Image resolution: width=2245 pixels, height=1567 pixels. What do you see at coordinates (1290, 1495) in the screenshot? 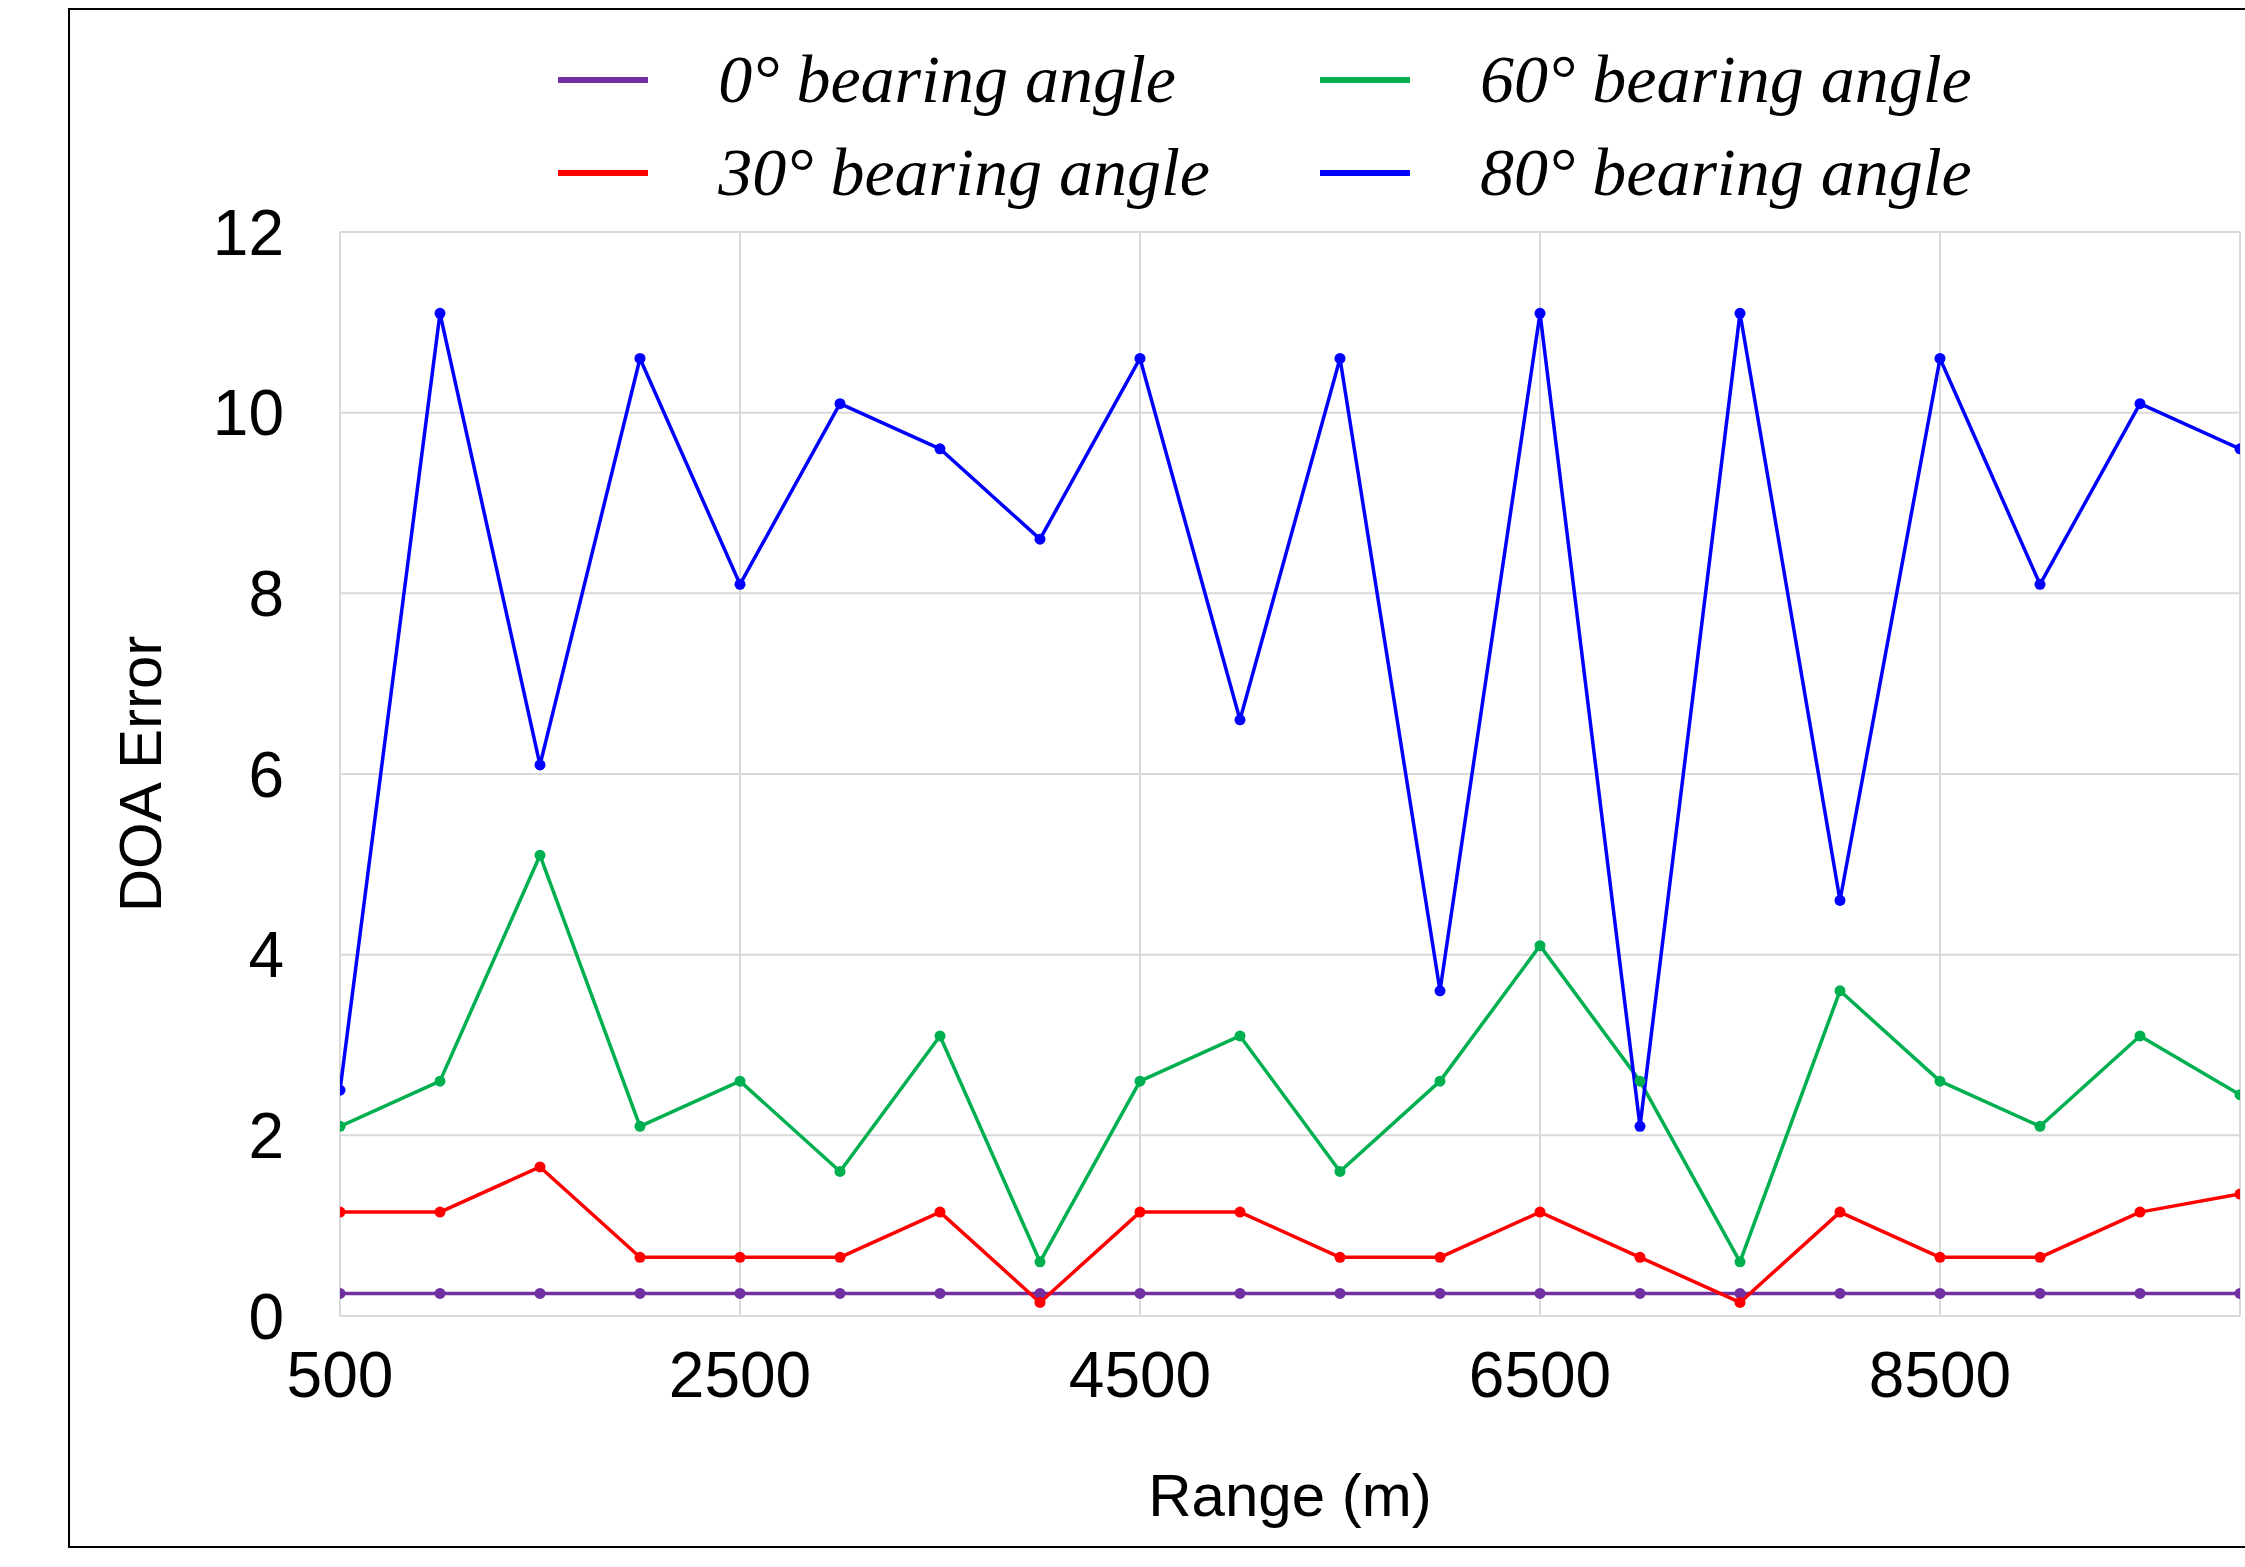
I see `x-axis-title: Range (m)` at bounding box center [1290, 1495].